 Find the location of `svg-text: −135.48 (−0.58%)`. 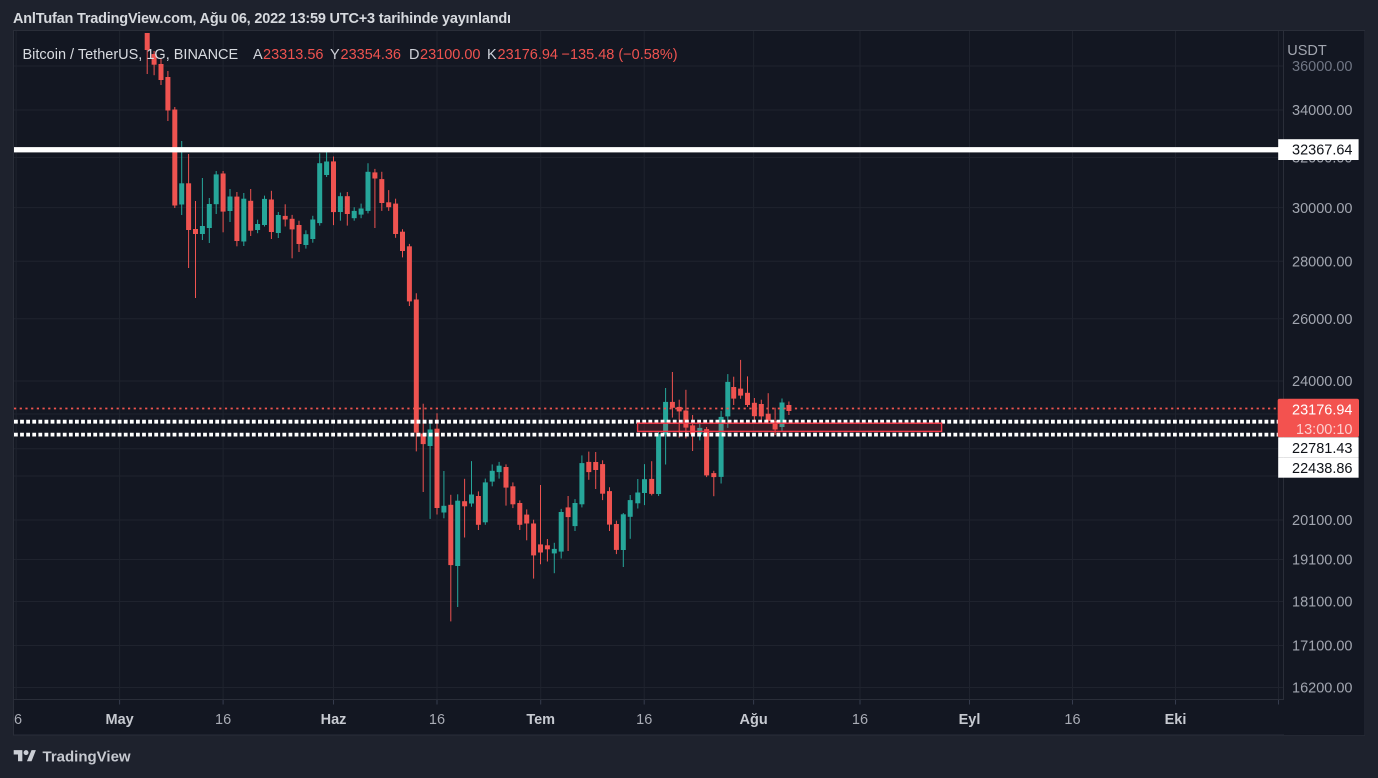

svg-text: −135.48 (−0.58%) is located at coordinates (620, 55).